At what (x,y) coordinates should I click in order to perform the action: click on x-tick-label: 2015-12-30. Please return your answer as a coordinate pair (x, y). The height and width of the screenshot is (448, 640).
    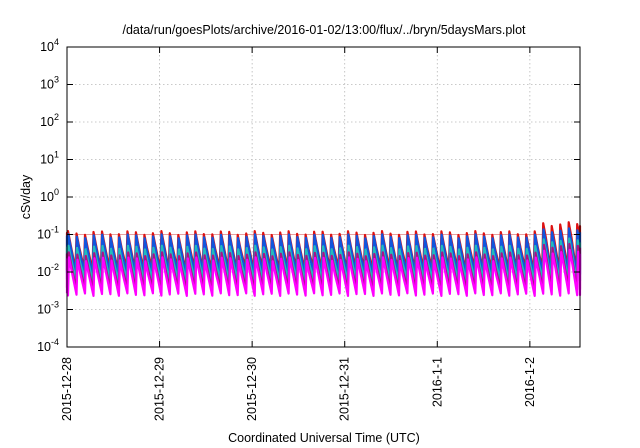
    Looking at the image, I should click on (252, 389).